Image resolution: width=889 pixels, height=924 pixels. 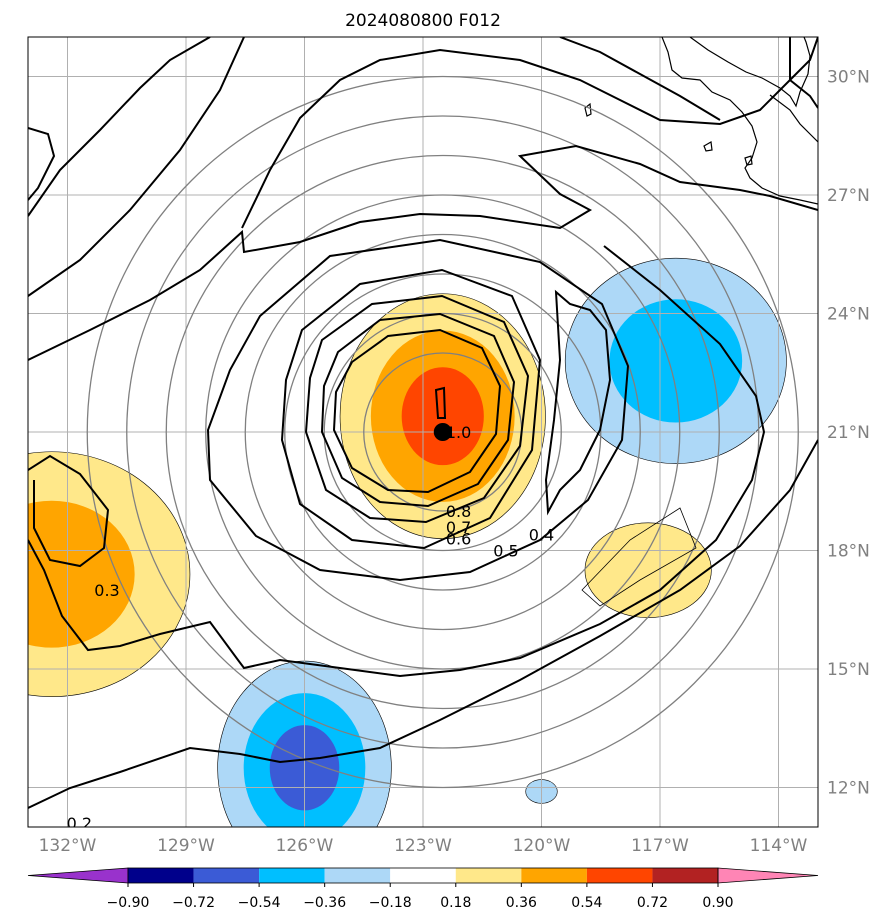 What do you see at coordinates (458, 511) in the screenshot?
I see `contour-label: 0.8` at bounding box center [458, 511].